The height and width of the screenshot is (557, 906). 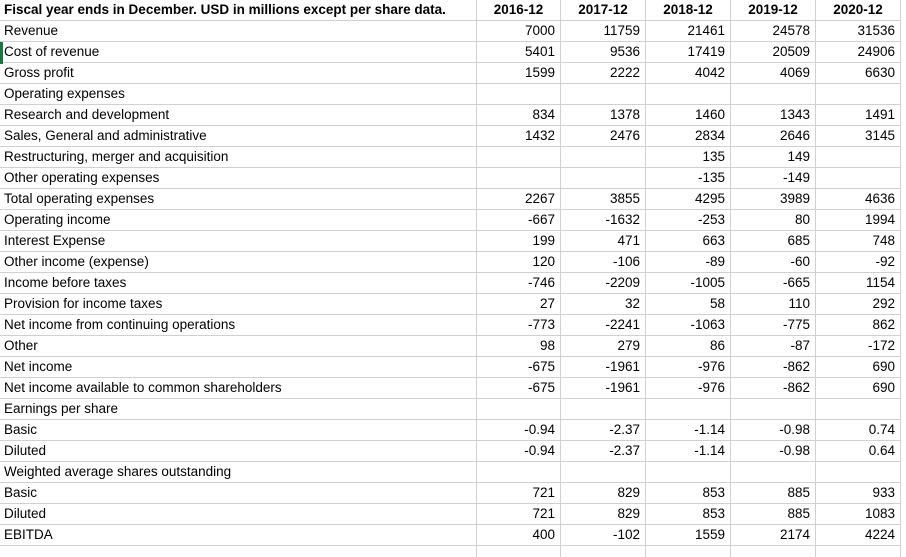 What do you see at coordinates (858, 493) in the screenshot?
I see `value-cell: 933` at bounding box center [858, 493].